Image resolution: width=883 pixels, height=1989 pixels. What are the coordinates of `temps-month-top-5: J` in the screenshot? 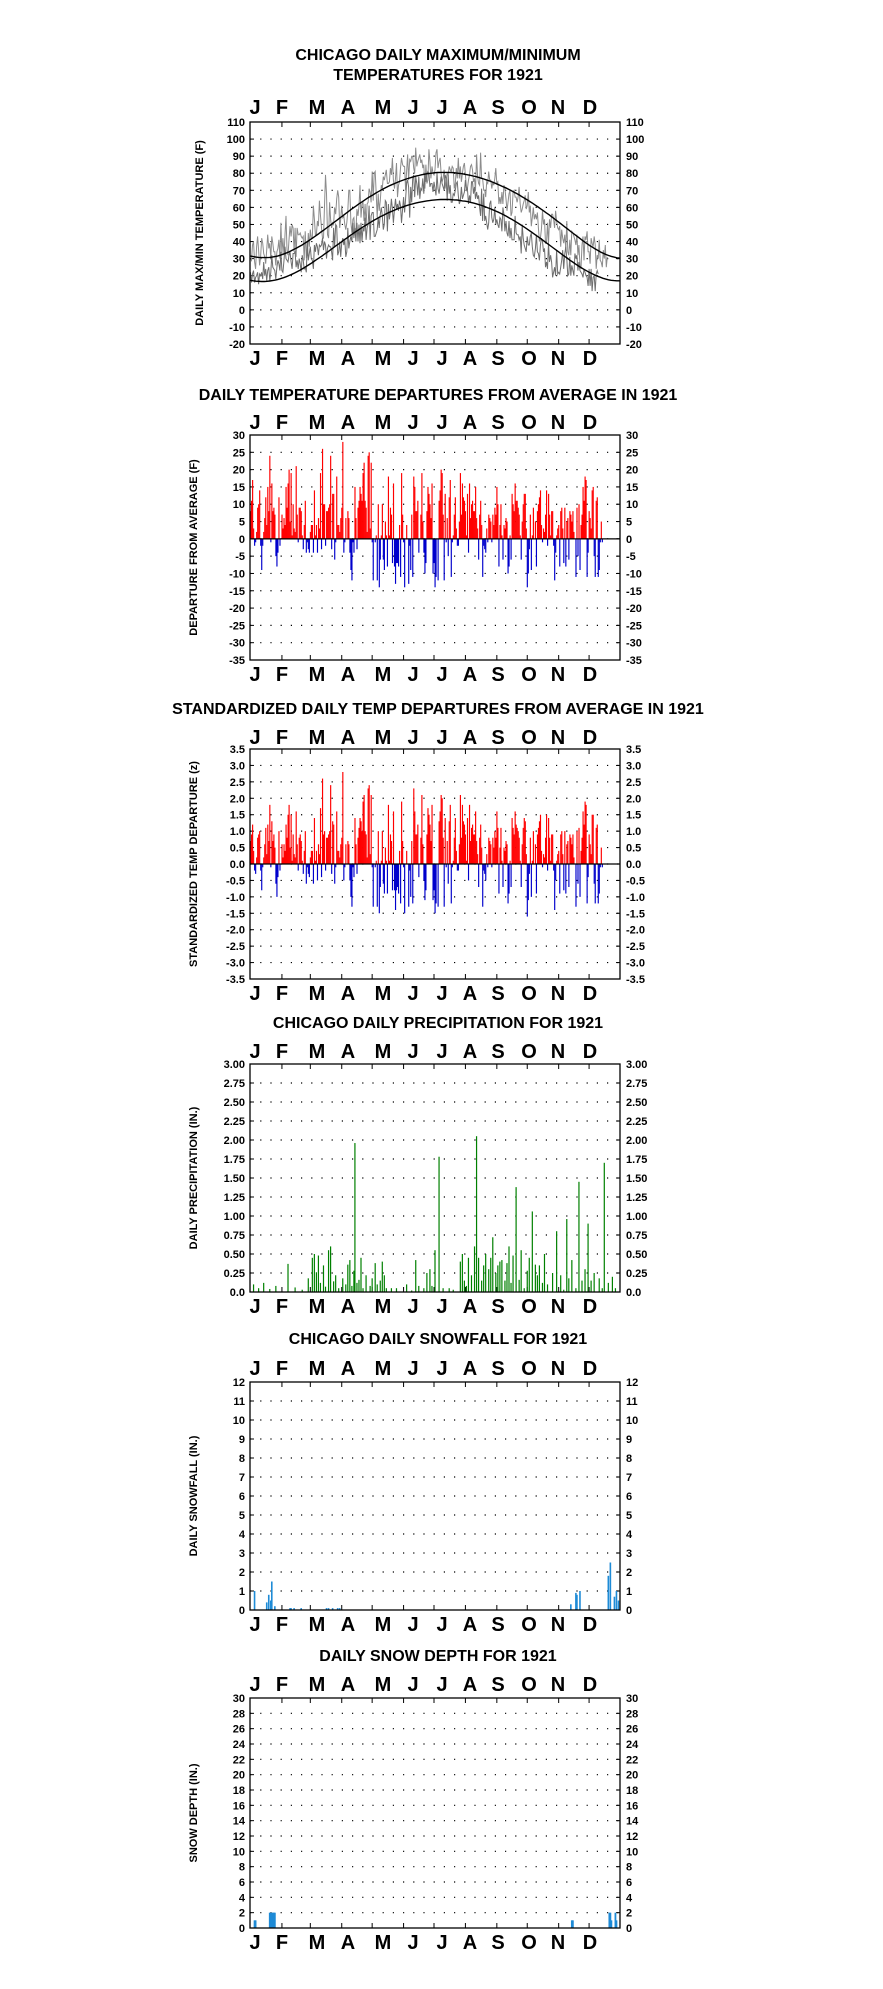 It's located at (412, 108).